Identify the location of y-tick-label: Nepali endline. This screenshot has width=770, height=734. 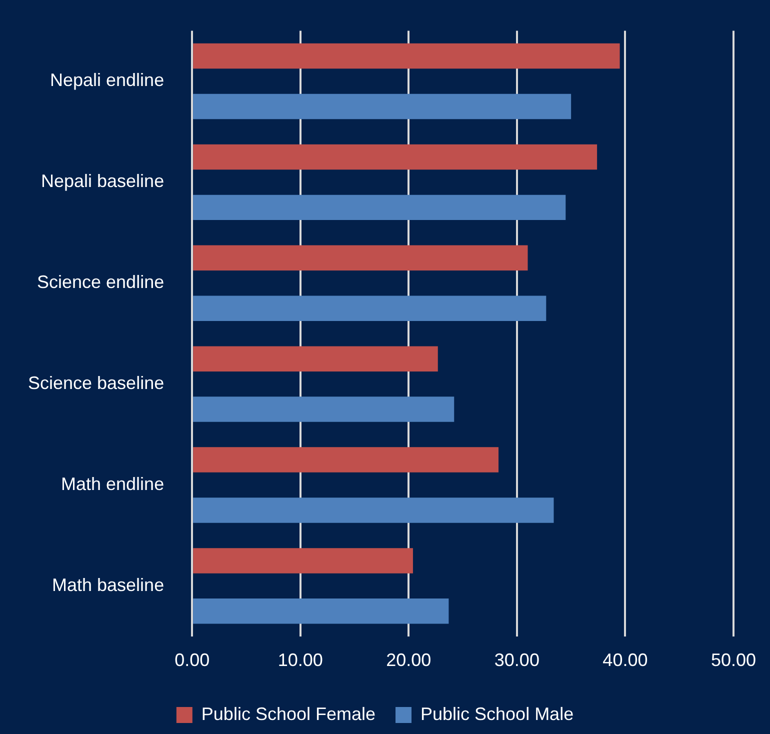
(107, 80).